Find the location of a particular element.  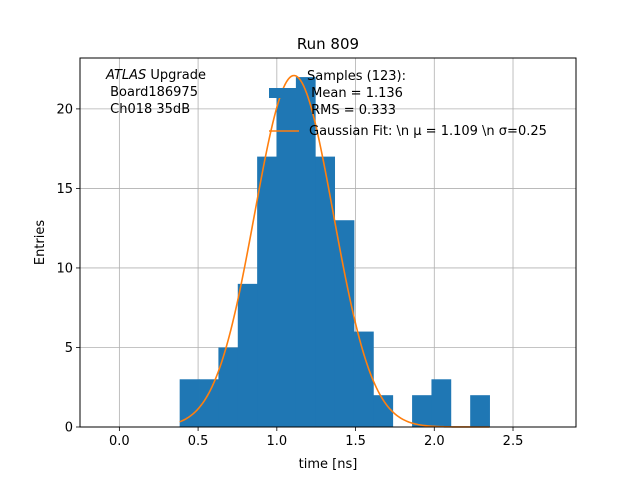

x-axis-ticks: 0.0 0.5 1.0 1.5 2.0 2.5 is located at coordinates (316, 438).